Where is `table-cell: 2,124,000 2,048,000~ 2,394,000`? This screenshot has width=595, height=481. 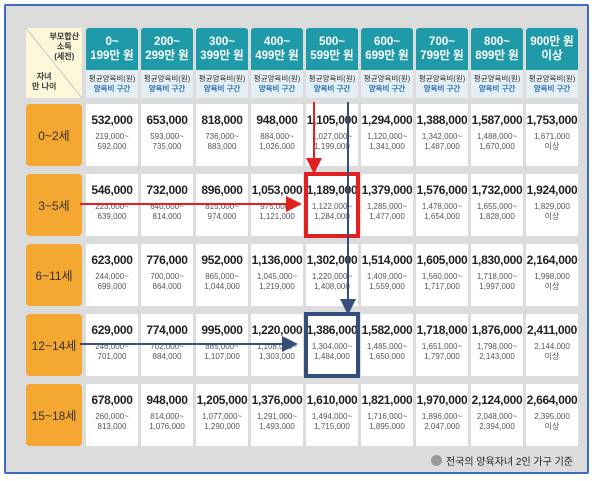
table-cell: 2,124,000 2,048,000~ 2,394,000 is located at coordinates (497, 415).